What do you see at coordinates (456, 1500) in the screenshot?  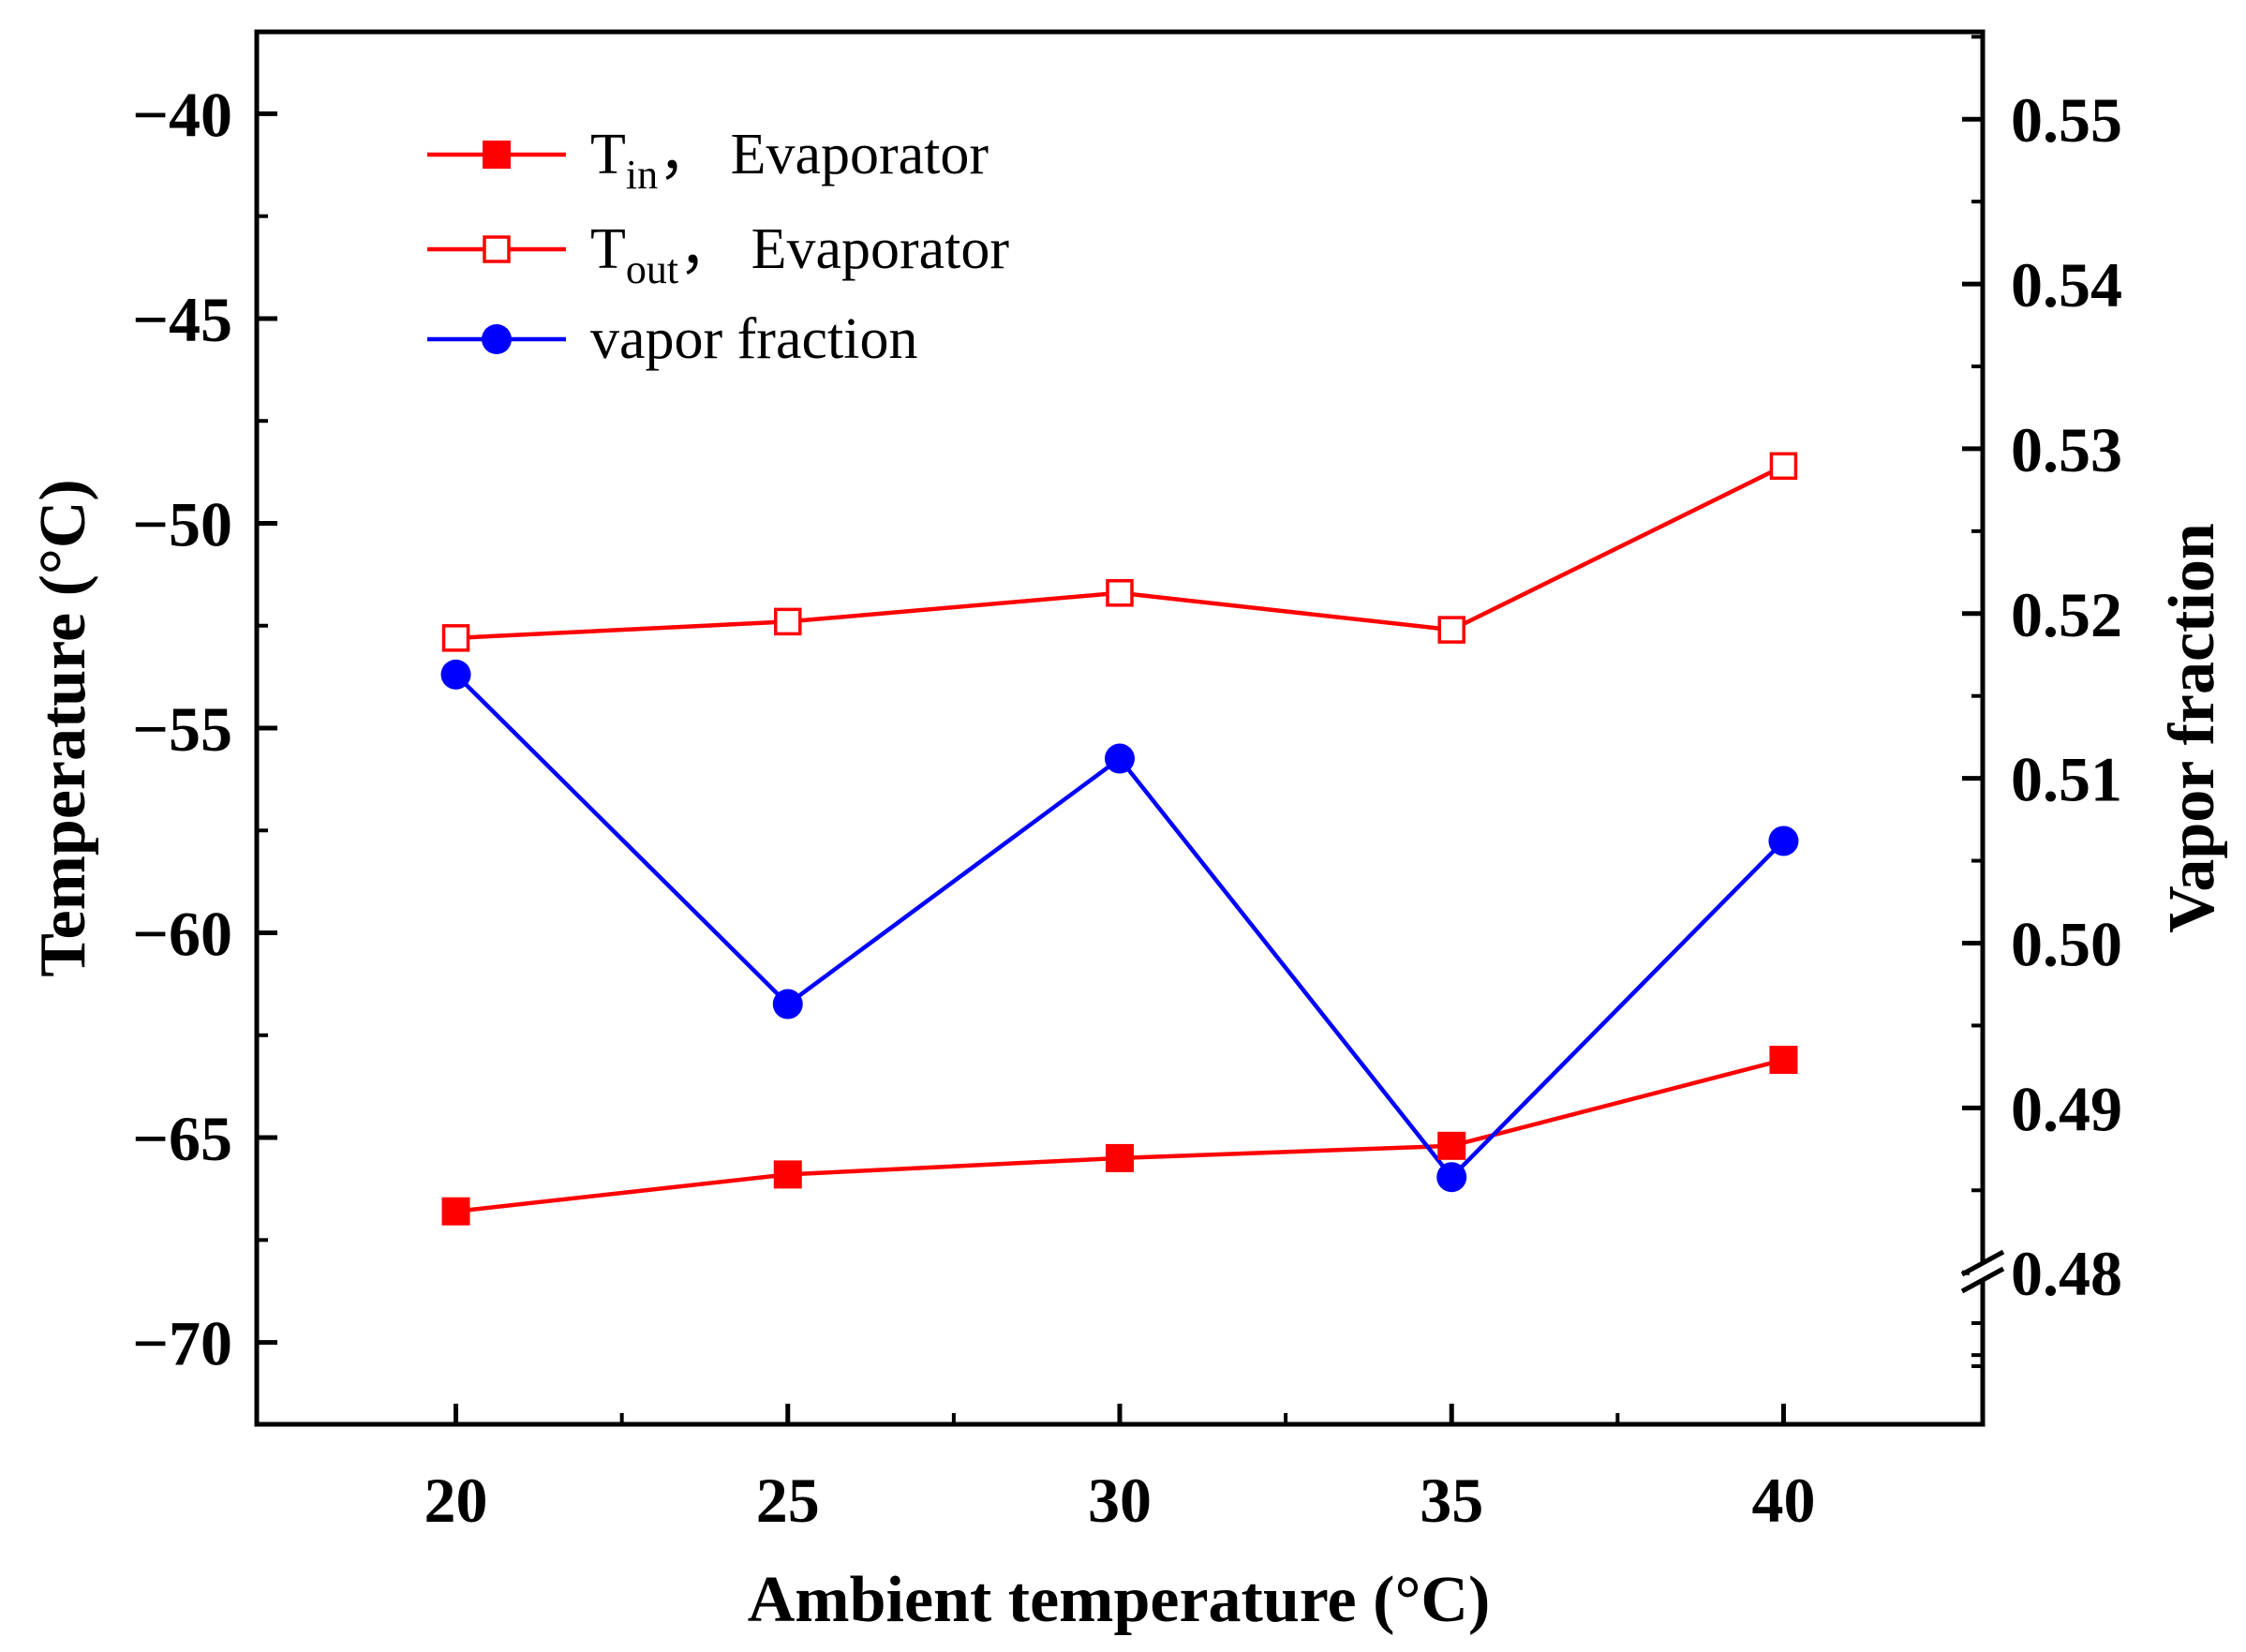 I see `x-tick-label-20: 20` at bounding box center [456, 1500].